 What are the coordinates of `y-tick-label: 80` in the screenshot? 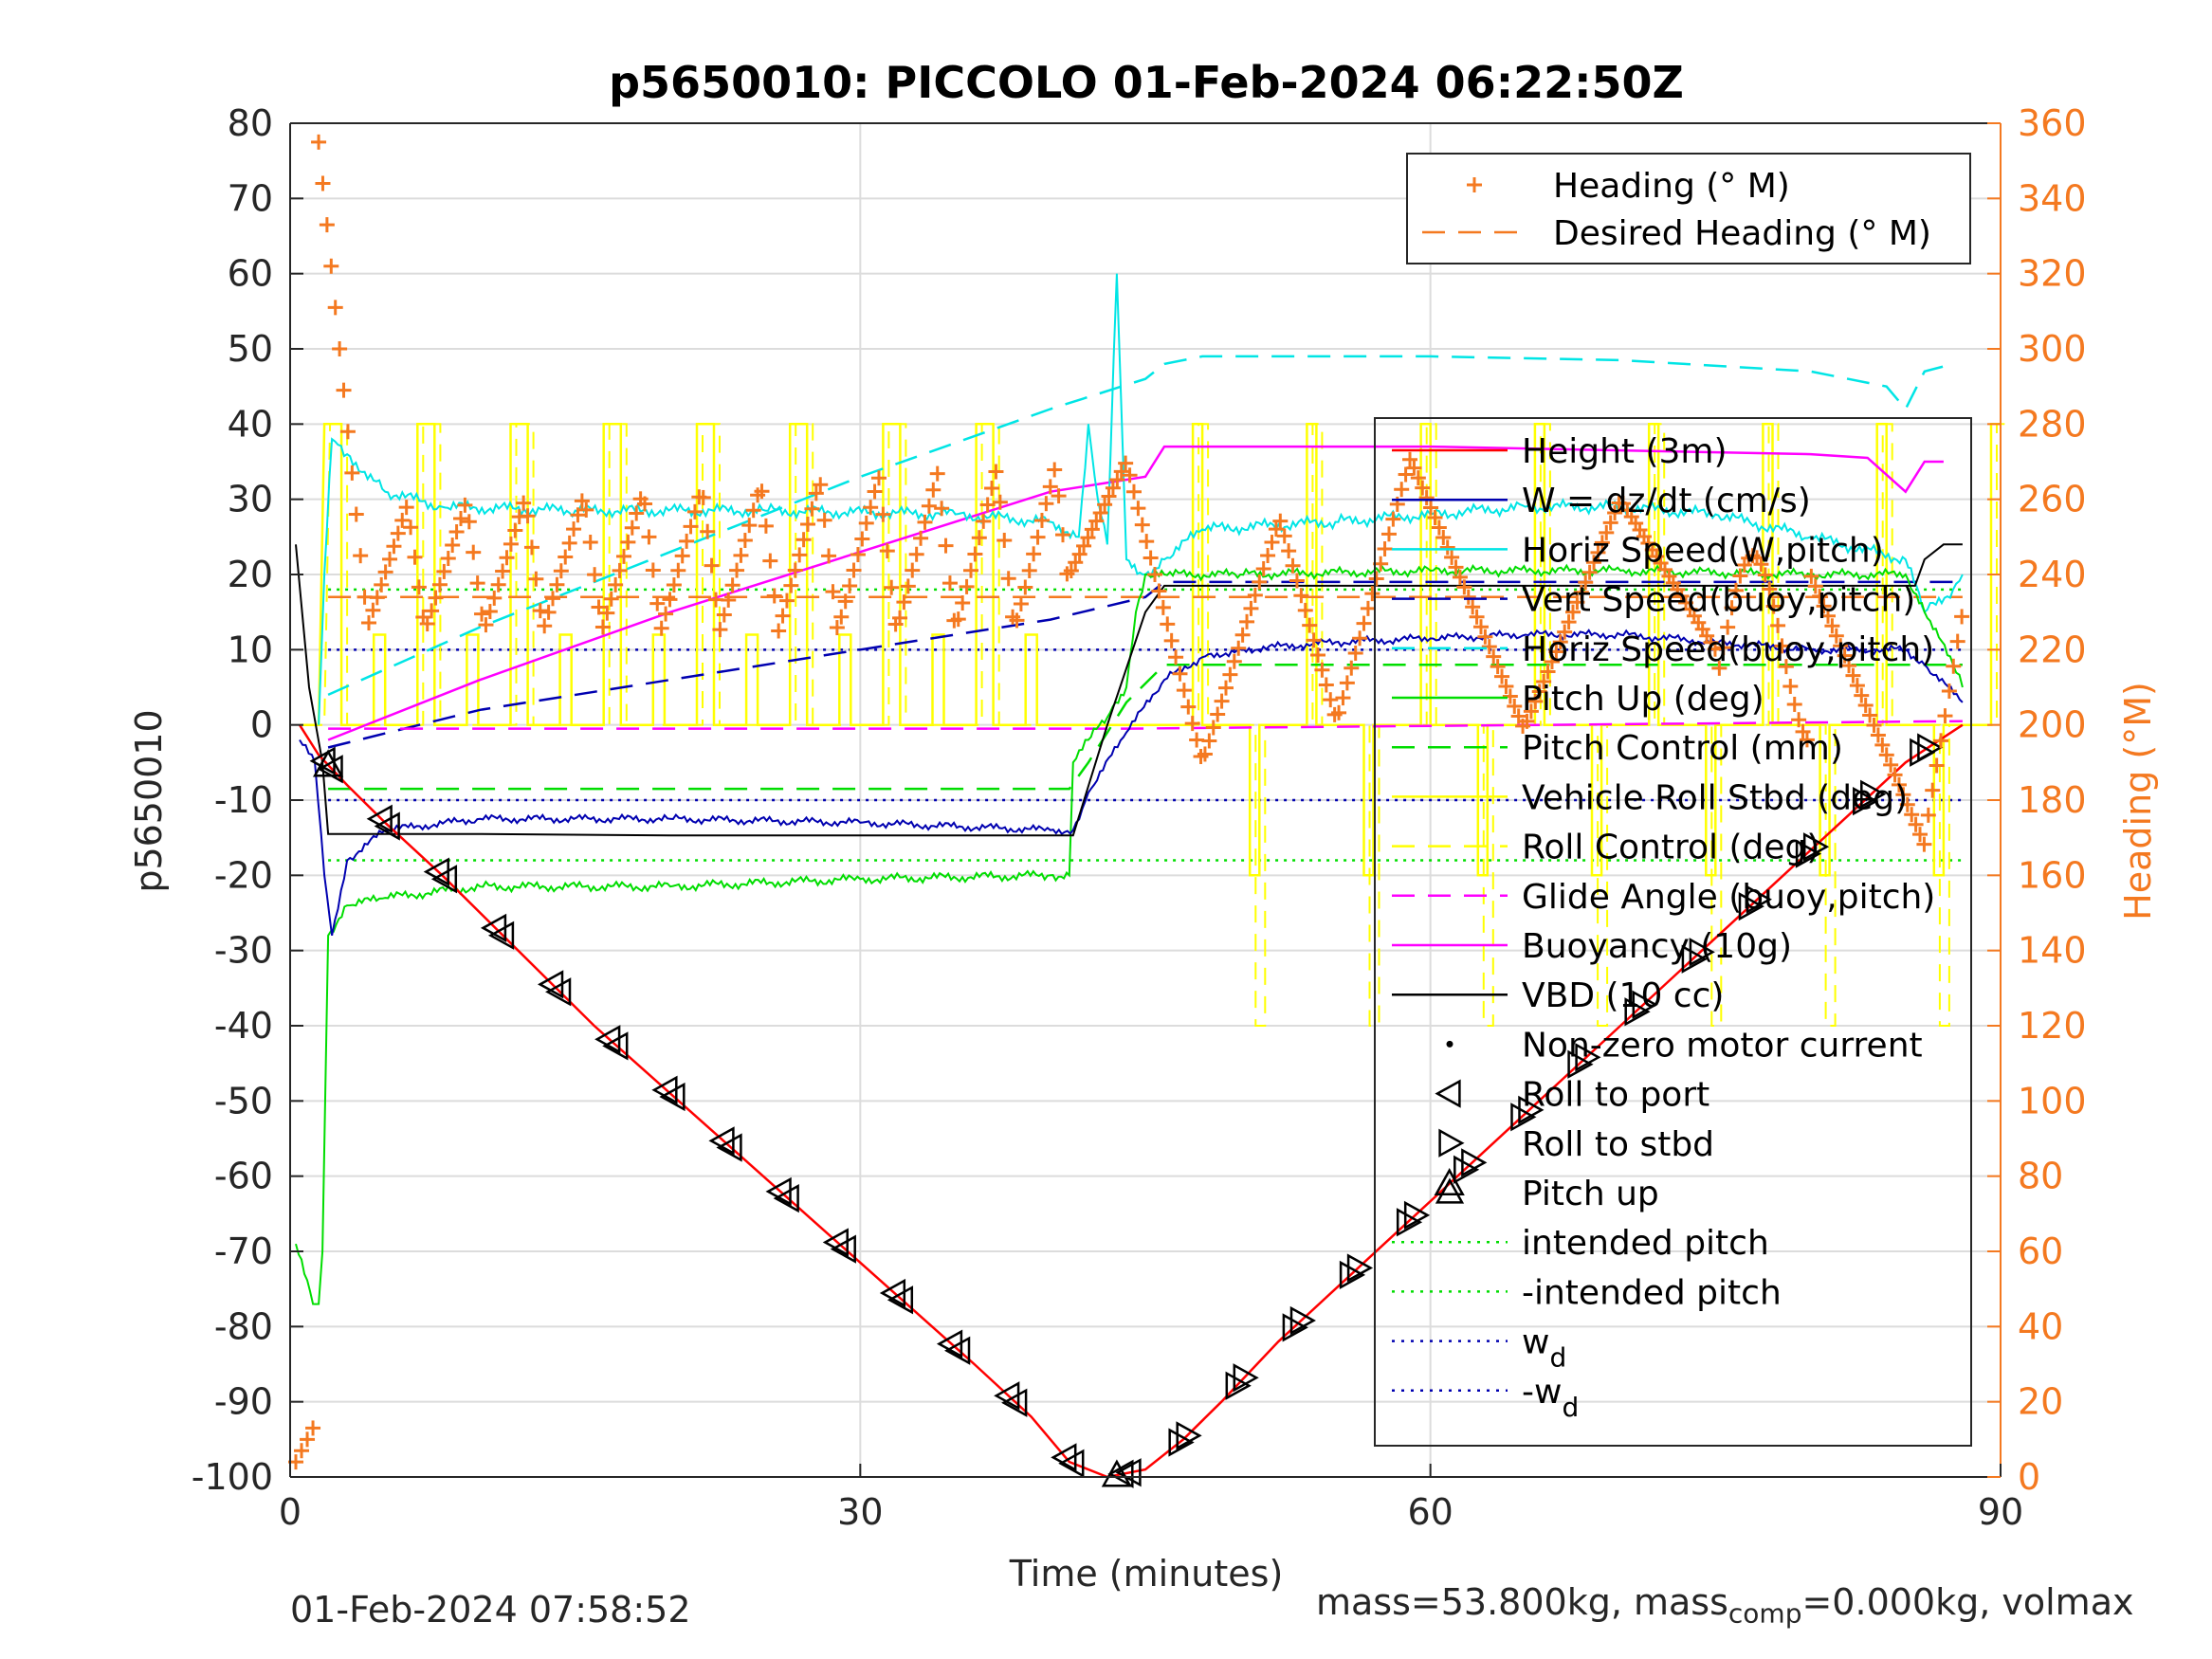 It's located at (250, 123).